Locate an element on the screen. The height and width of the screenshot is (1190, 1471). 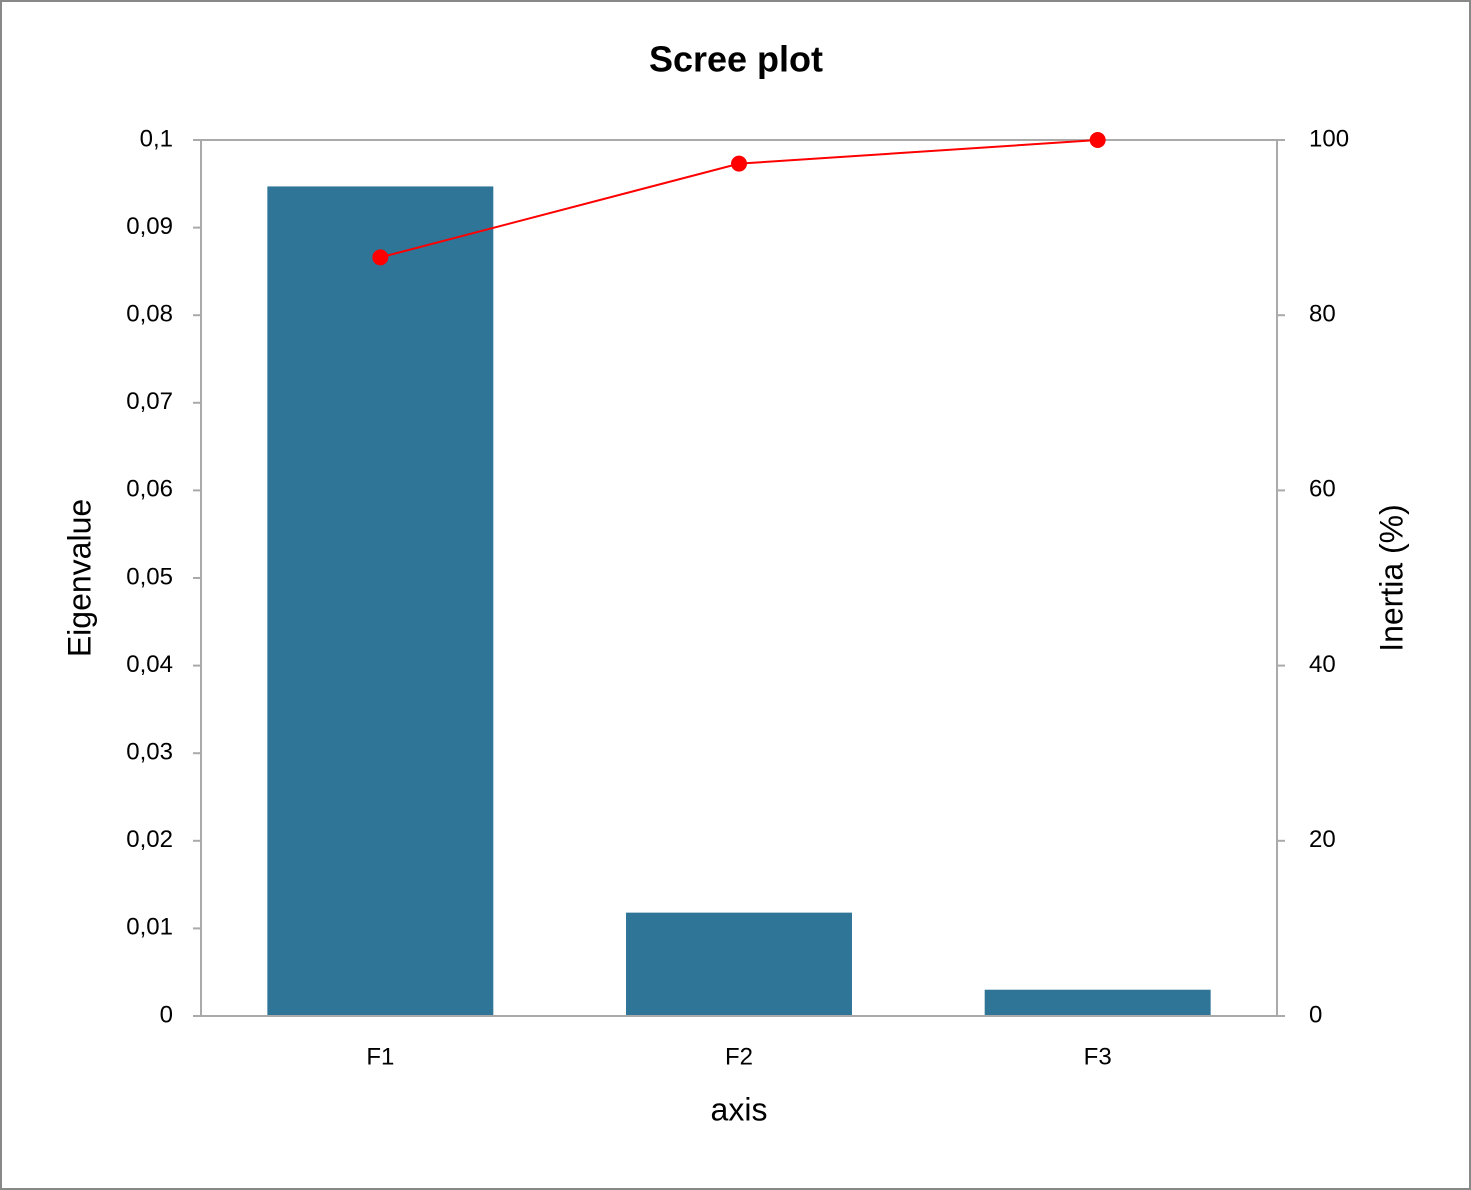
x-tick-label: F3 is located at coordinates (1098, 1056).